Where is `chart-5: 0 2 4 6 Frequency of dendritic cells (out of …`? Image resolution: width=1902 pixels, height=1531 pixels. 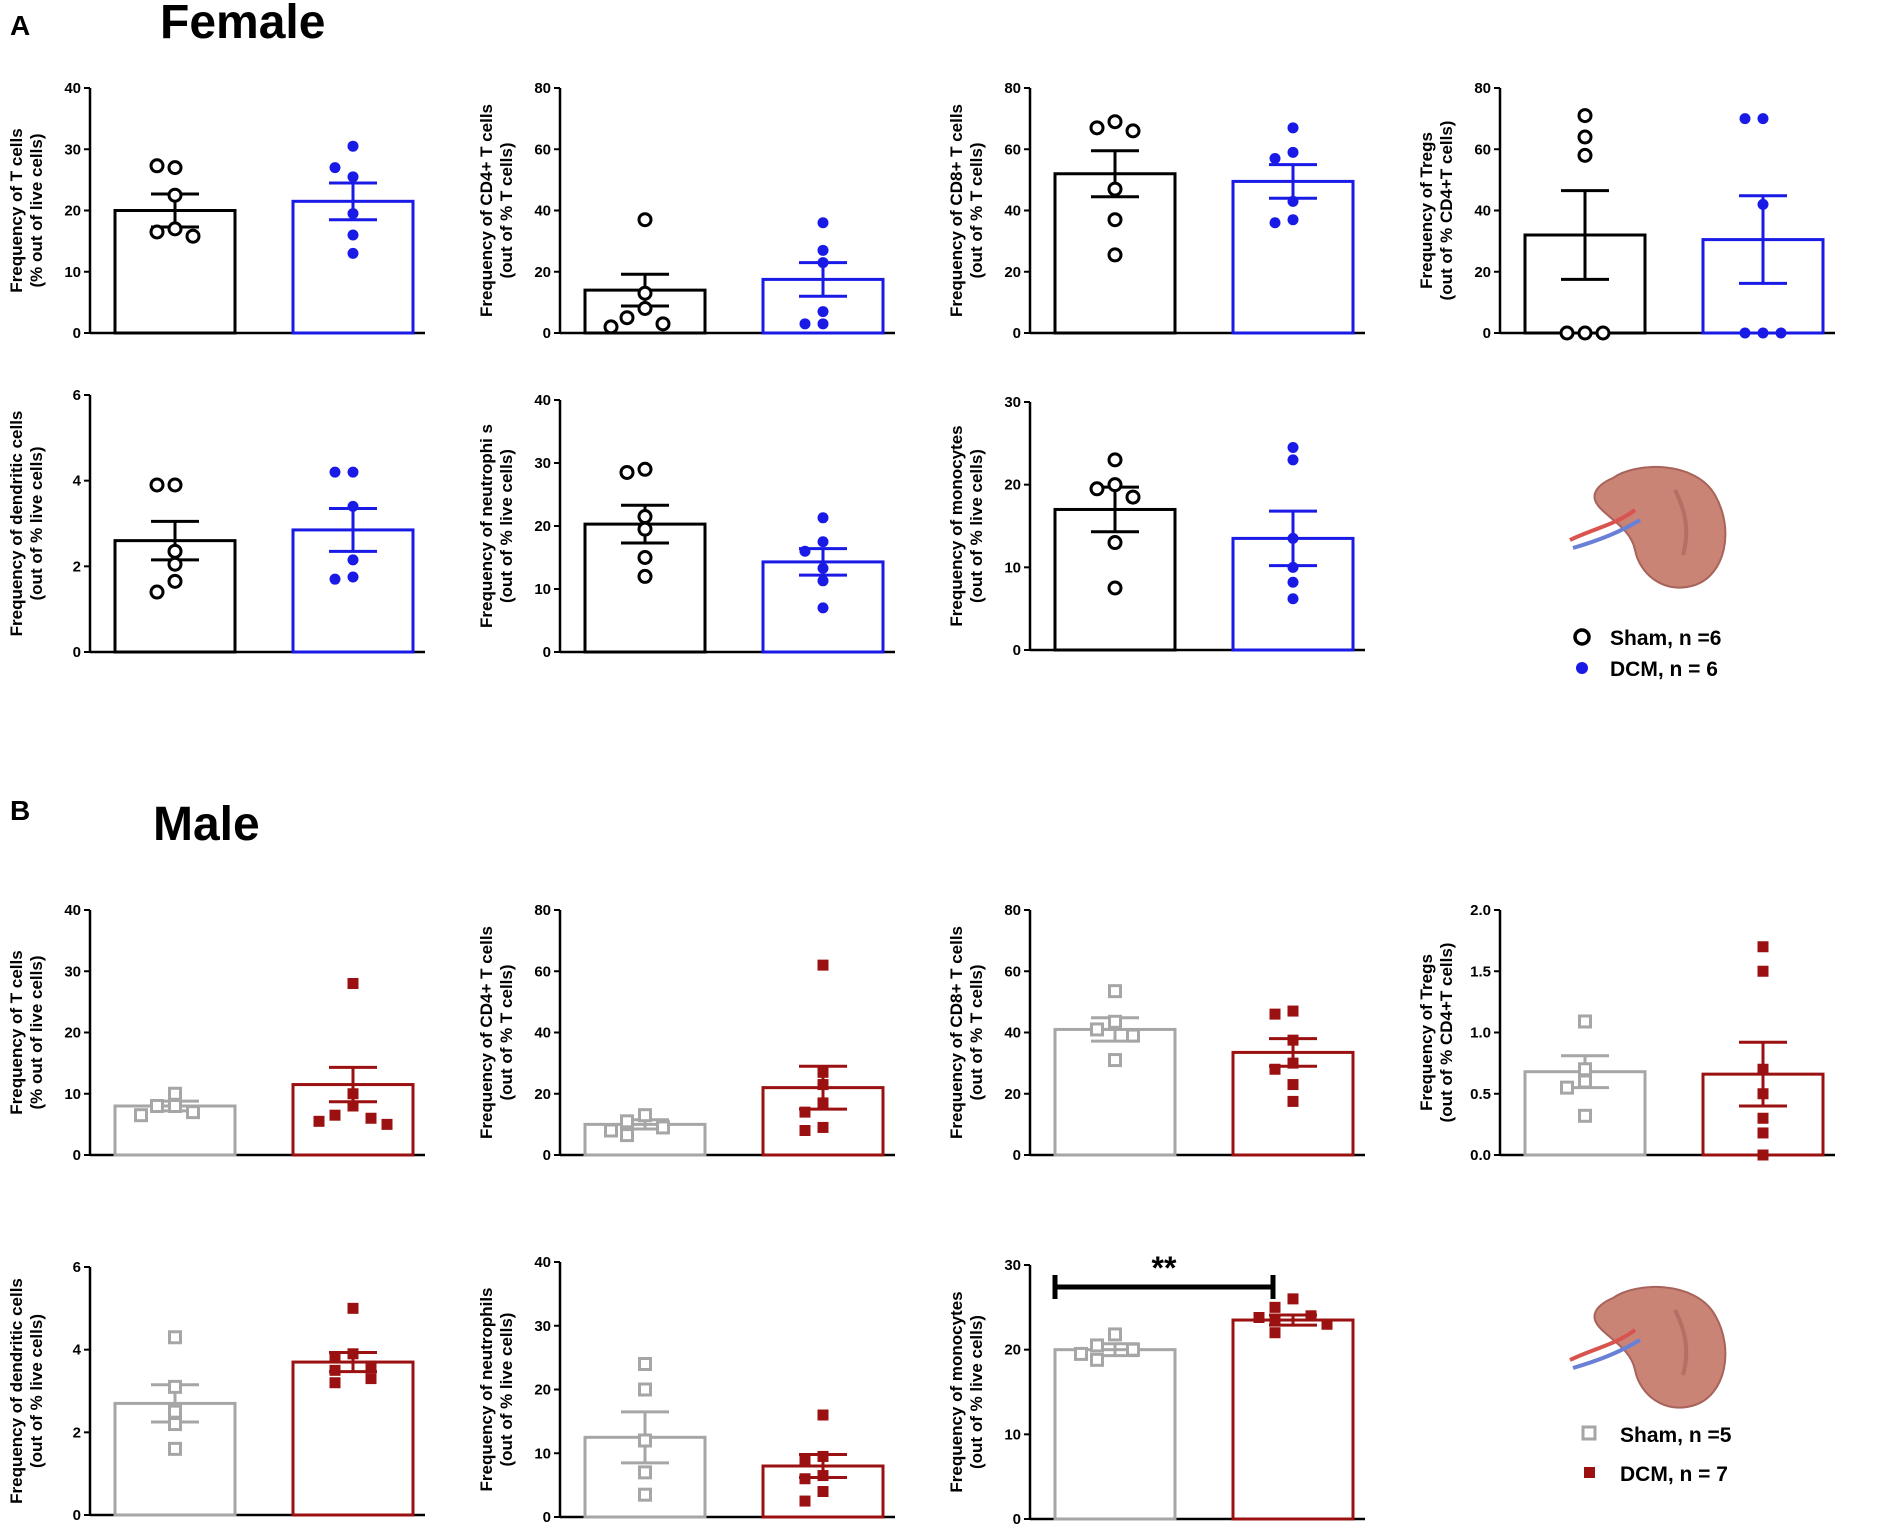 chart-5: 0 2 4 6 Frequency of dendritic cells (out of … is located at coordinates (216, 524).